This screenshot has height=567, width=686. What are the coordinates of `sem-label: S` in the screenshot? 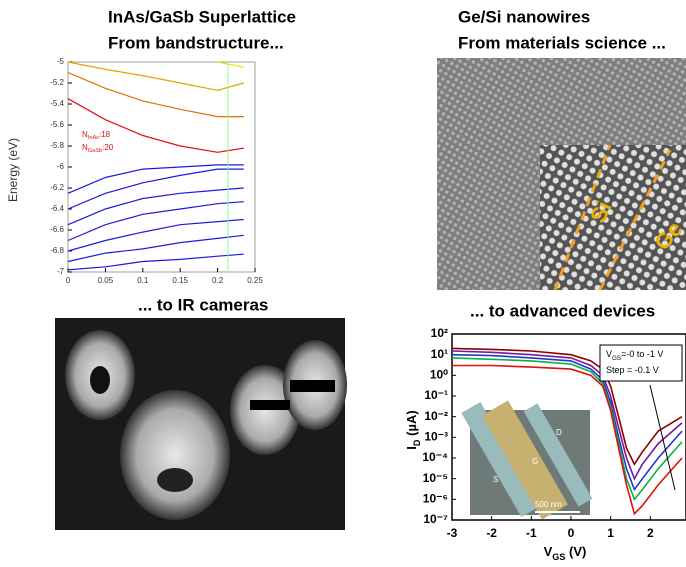 It's located at (495, 479).